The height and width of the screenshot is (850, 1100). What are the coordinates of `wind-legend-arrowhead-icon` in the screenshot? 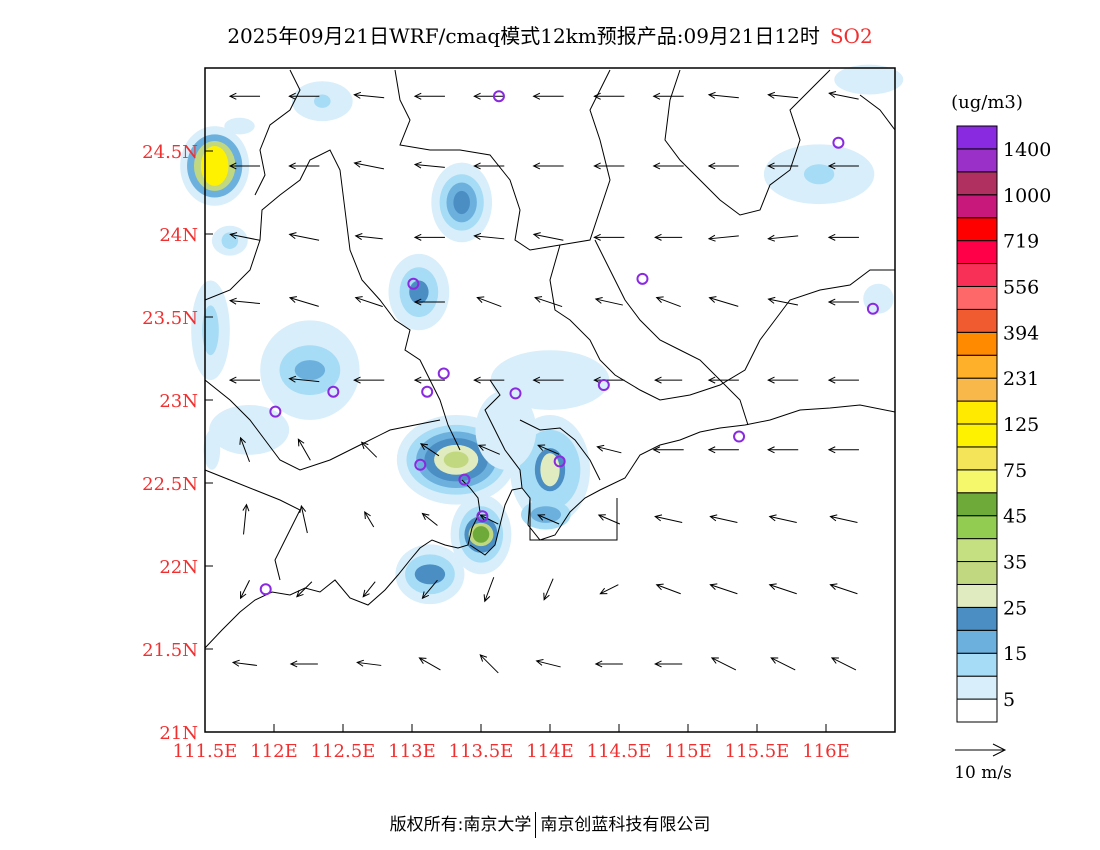 It's located at (999, 750).